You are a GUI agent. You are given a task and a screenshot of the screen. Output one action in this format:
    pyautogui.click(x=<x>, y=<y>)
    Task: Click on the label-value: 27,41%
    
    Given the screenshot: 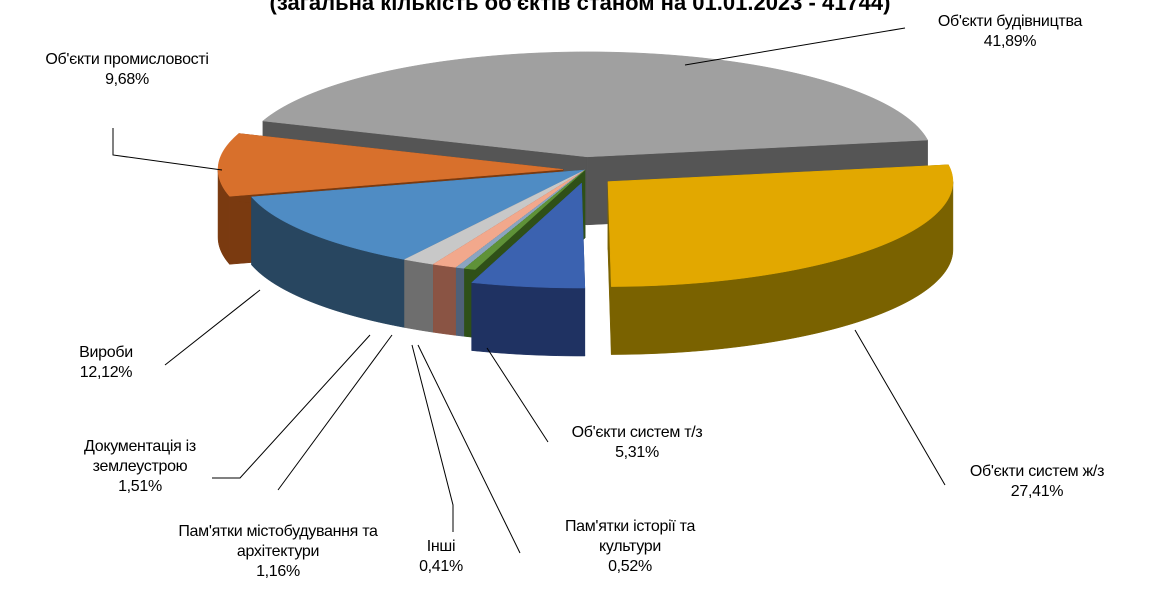 What is the action you would take?
    pyautogui.click(x=1037, y=491)
    